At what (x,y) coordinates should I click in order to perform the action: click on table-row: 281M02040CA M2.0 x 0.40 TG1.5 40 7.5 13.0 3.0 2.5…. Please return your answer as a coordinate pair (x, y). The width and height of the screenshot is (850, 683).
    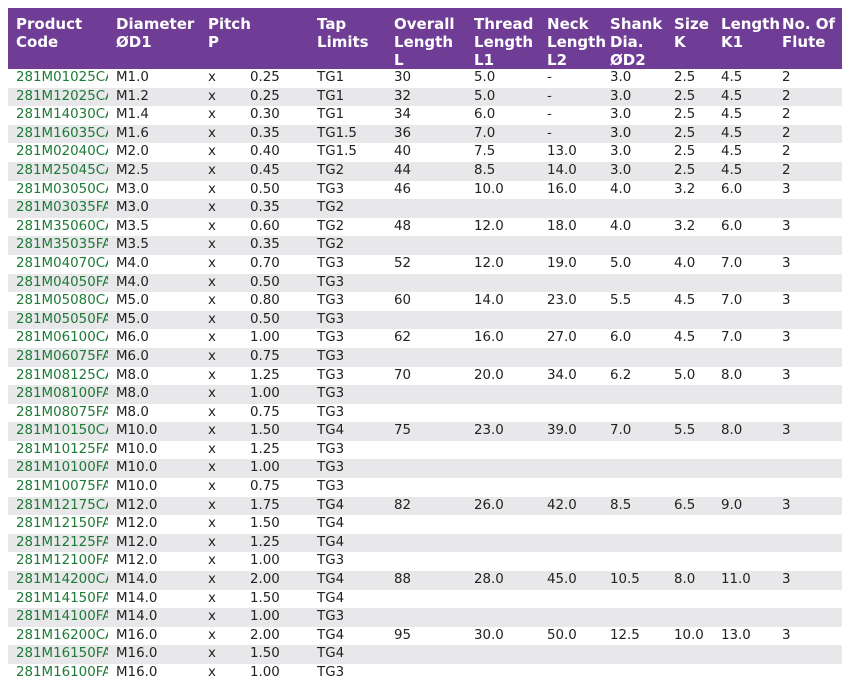
    Looking at the image, I should click on (425, 152).